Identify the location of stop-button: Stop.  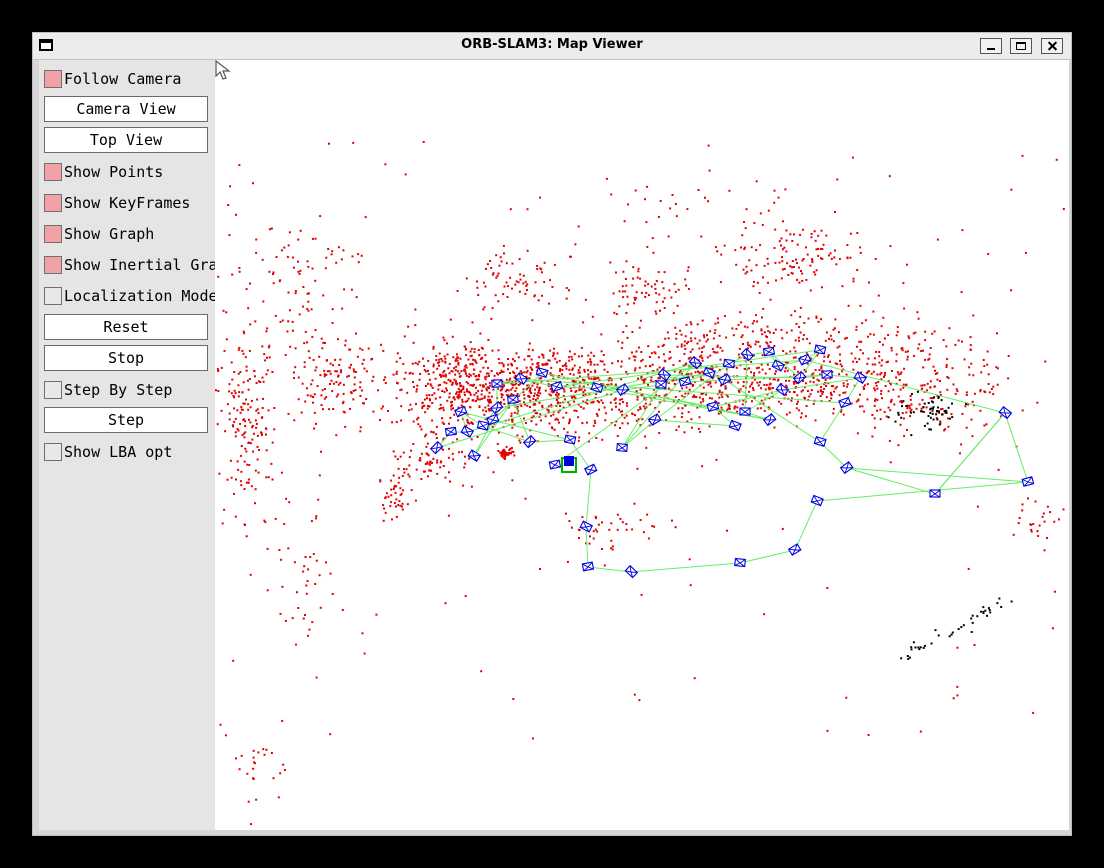
(126, 358).